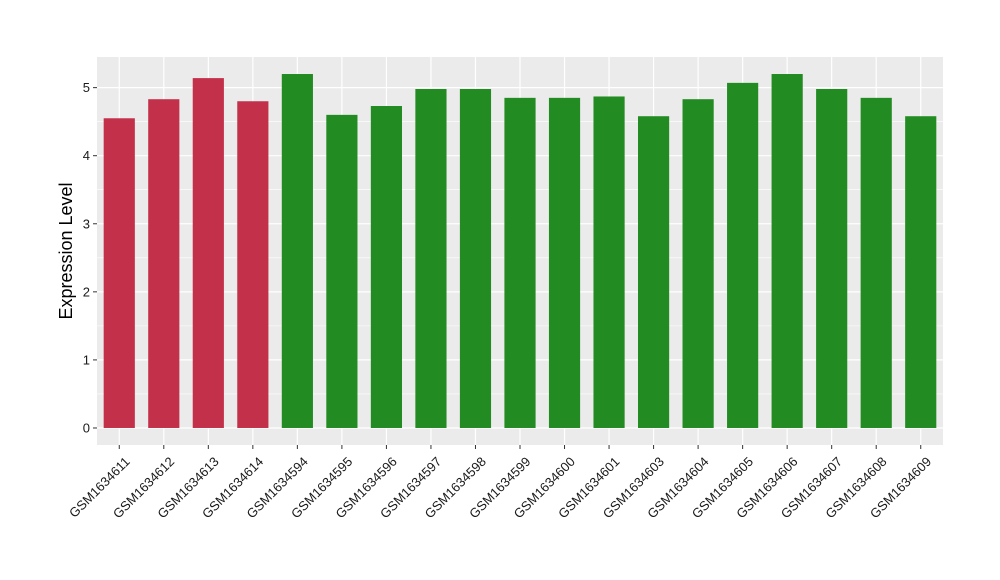 Image resolution: width=1000 pixels, height=580 pixels. I want to click on y-axis: 0 1 2 3 4 5, so click(90, 257).